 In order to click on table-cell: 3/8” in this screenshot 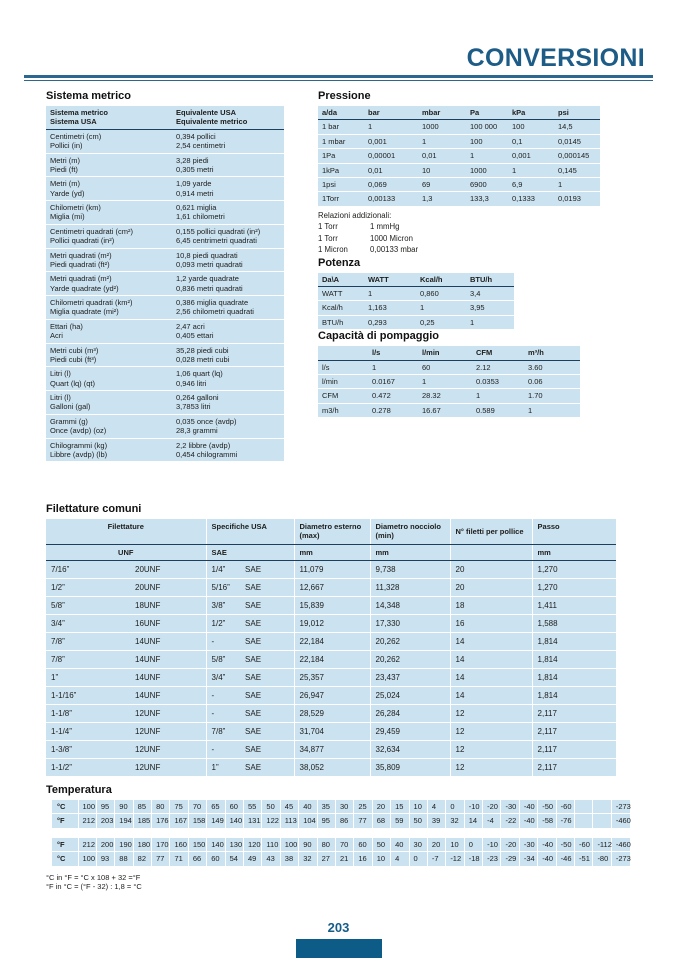, I will do `click(223, 606)`.